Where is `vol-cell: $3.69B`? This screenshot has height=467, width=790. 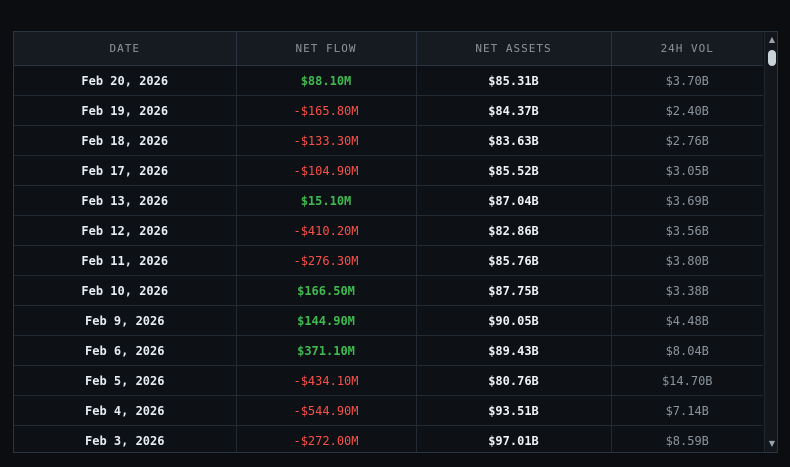
vol-cell: $3.69B is located at coordinates (687, 200).